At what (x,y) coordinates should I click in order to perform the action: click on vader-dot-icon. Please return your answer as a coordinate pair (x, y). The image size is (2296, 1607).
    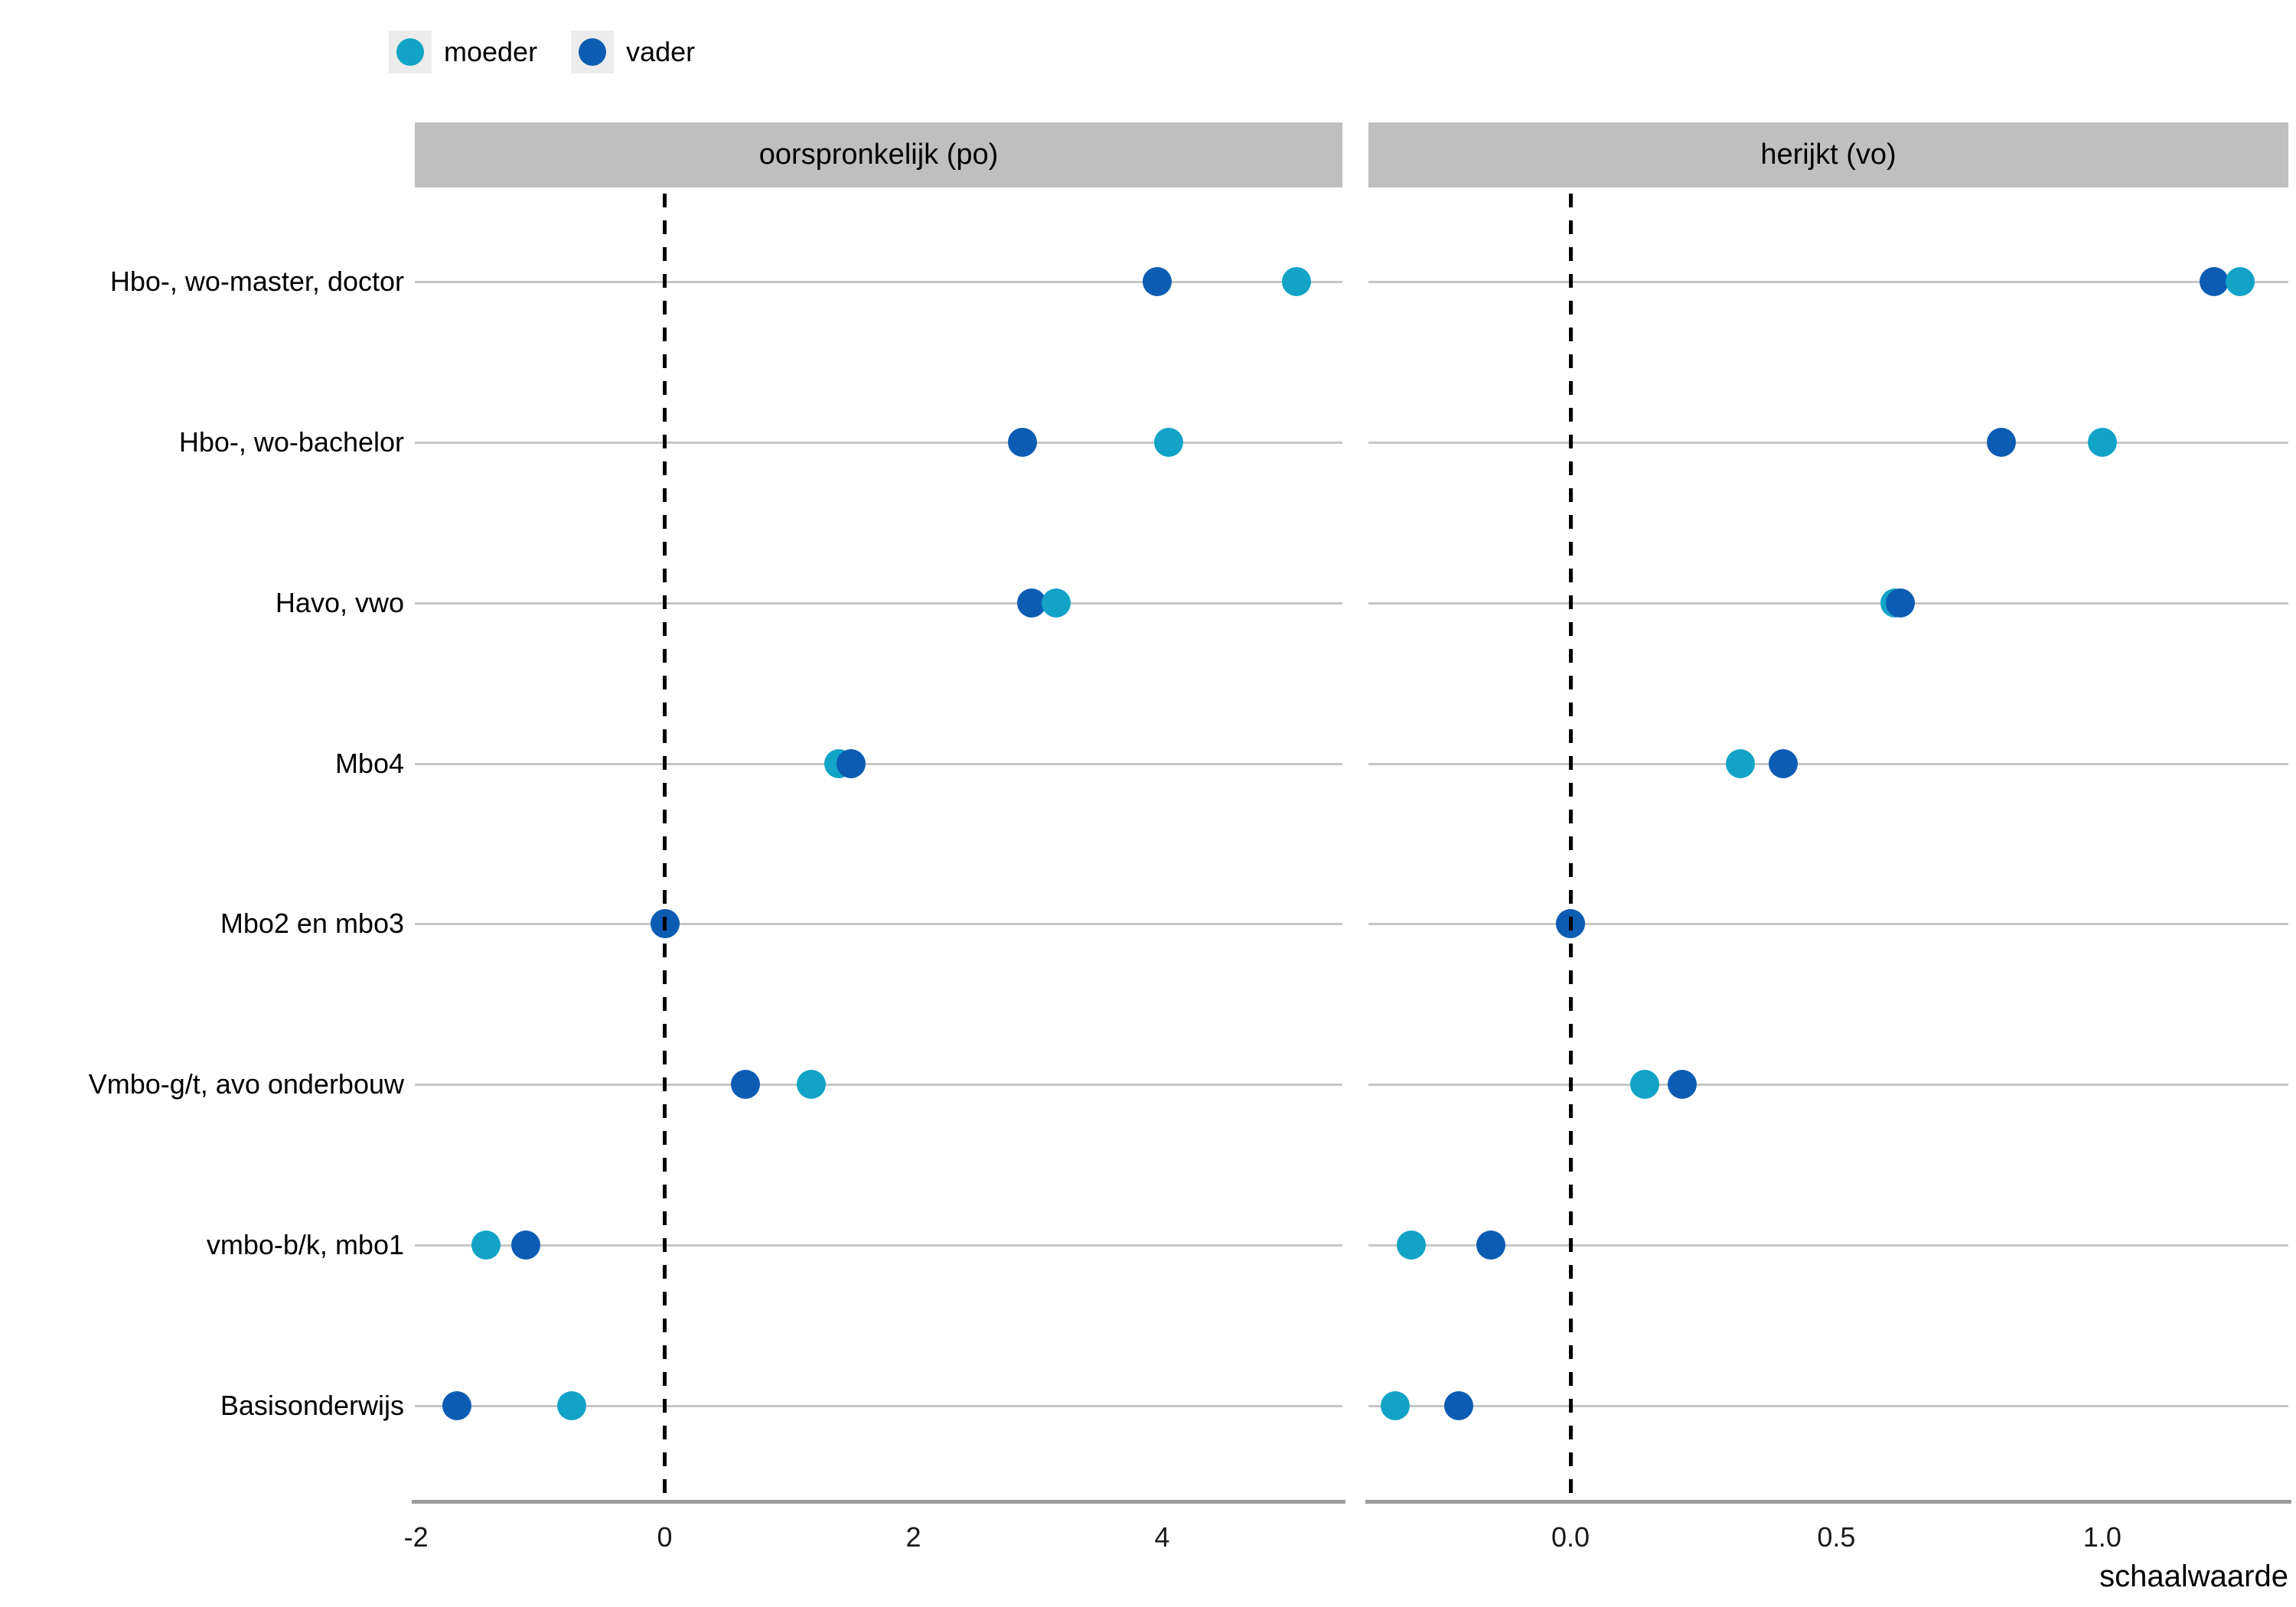
    Looking at the image, I should click on (593, 52).